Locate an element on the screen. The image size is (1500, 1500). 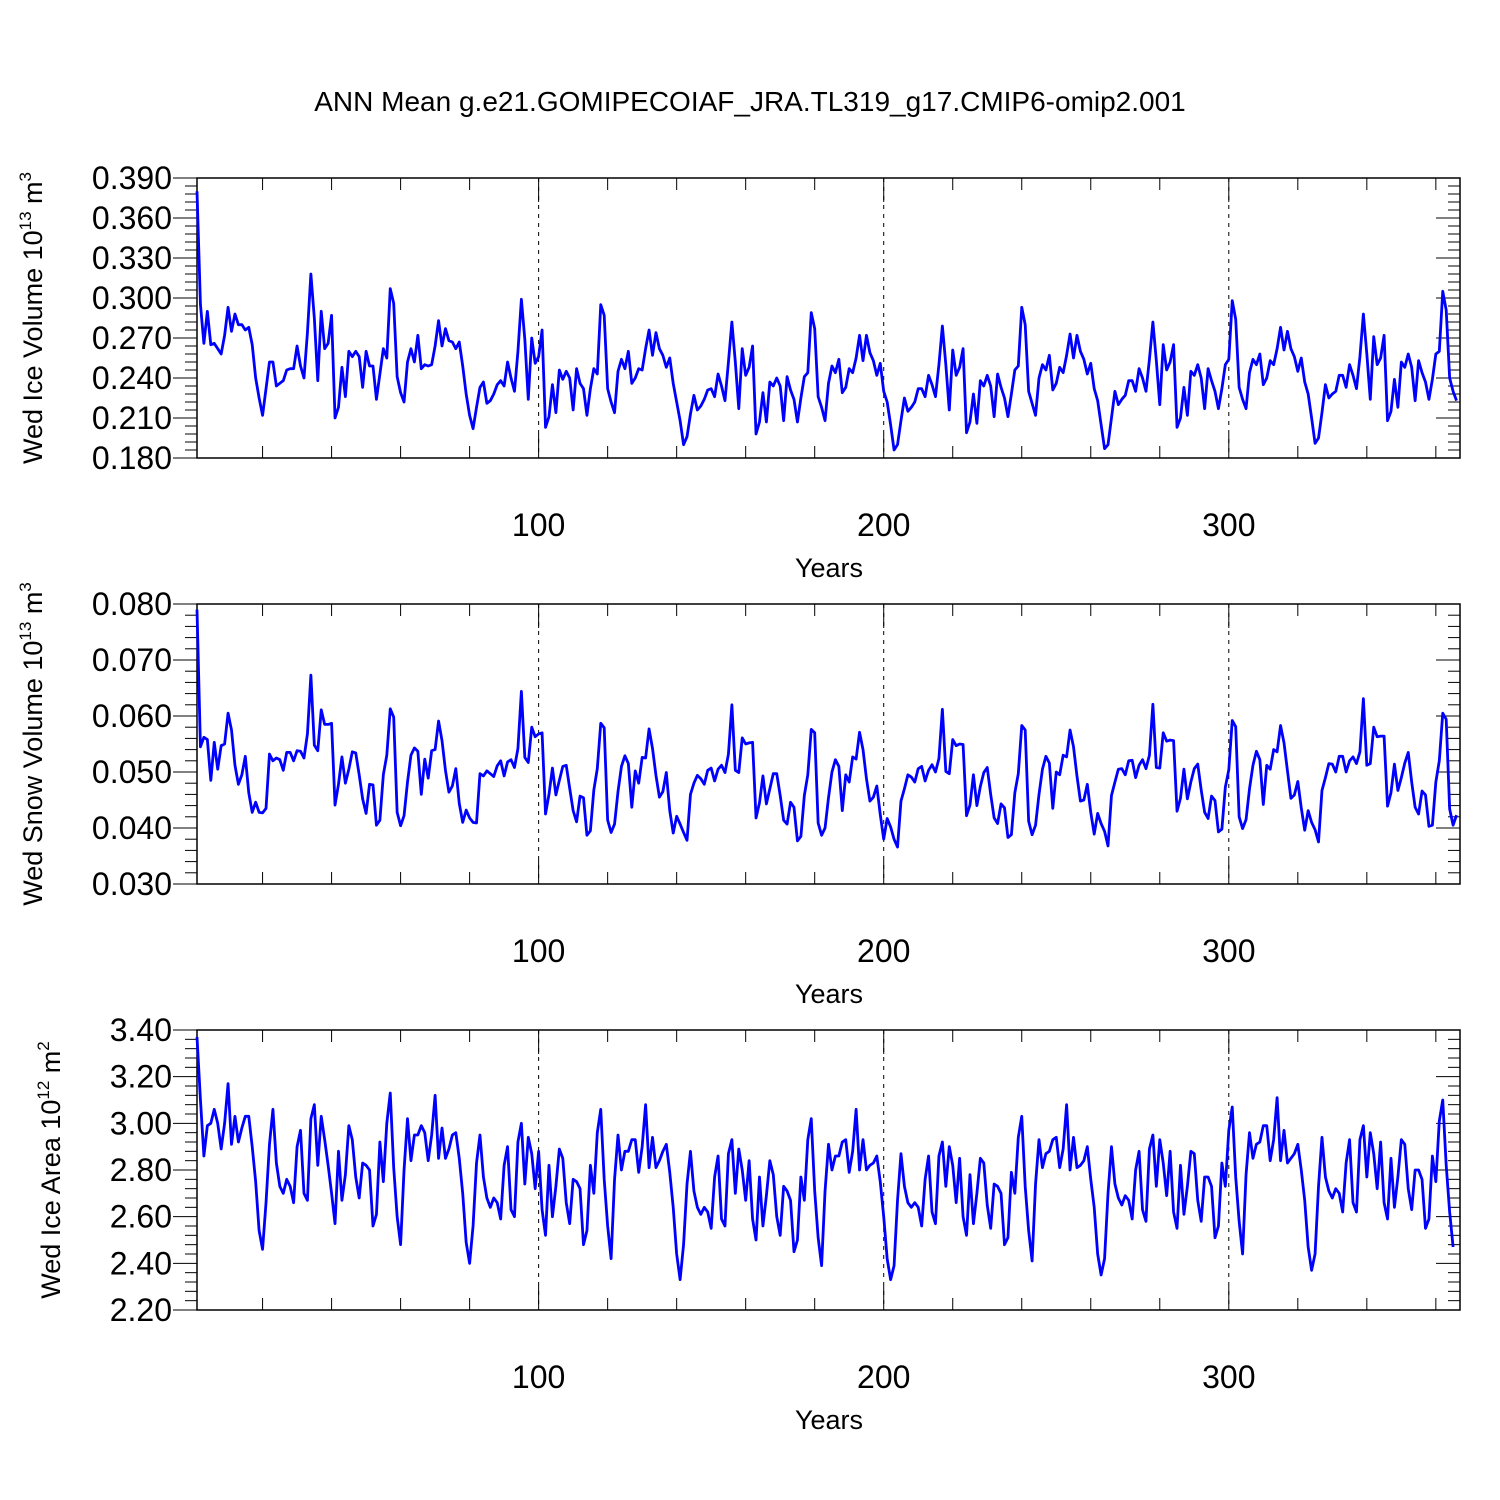
y-axis-label-text: Wed Snow Volume 10 is located at coordinates (33, 773).